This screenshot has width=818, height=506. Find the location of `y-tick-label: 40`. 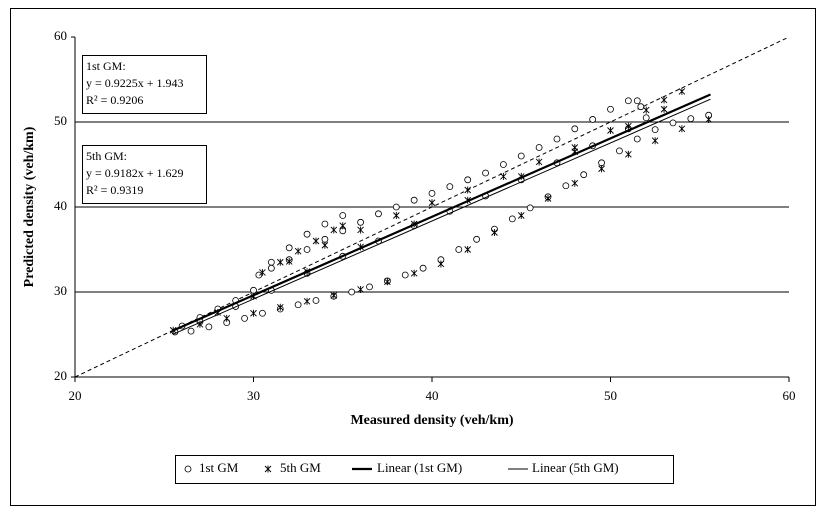

y-tick-label: 40 is located at coordinates (60, 205).